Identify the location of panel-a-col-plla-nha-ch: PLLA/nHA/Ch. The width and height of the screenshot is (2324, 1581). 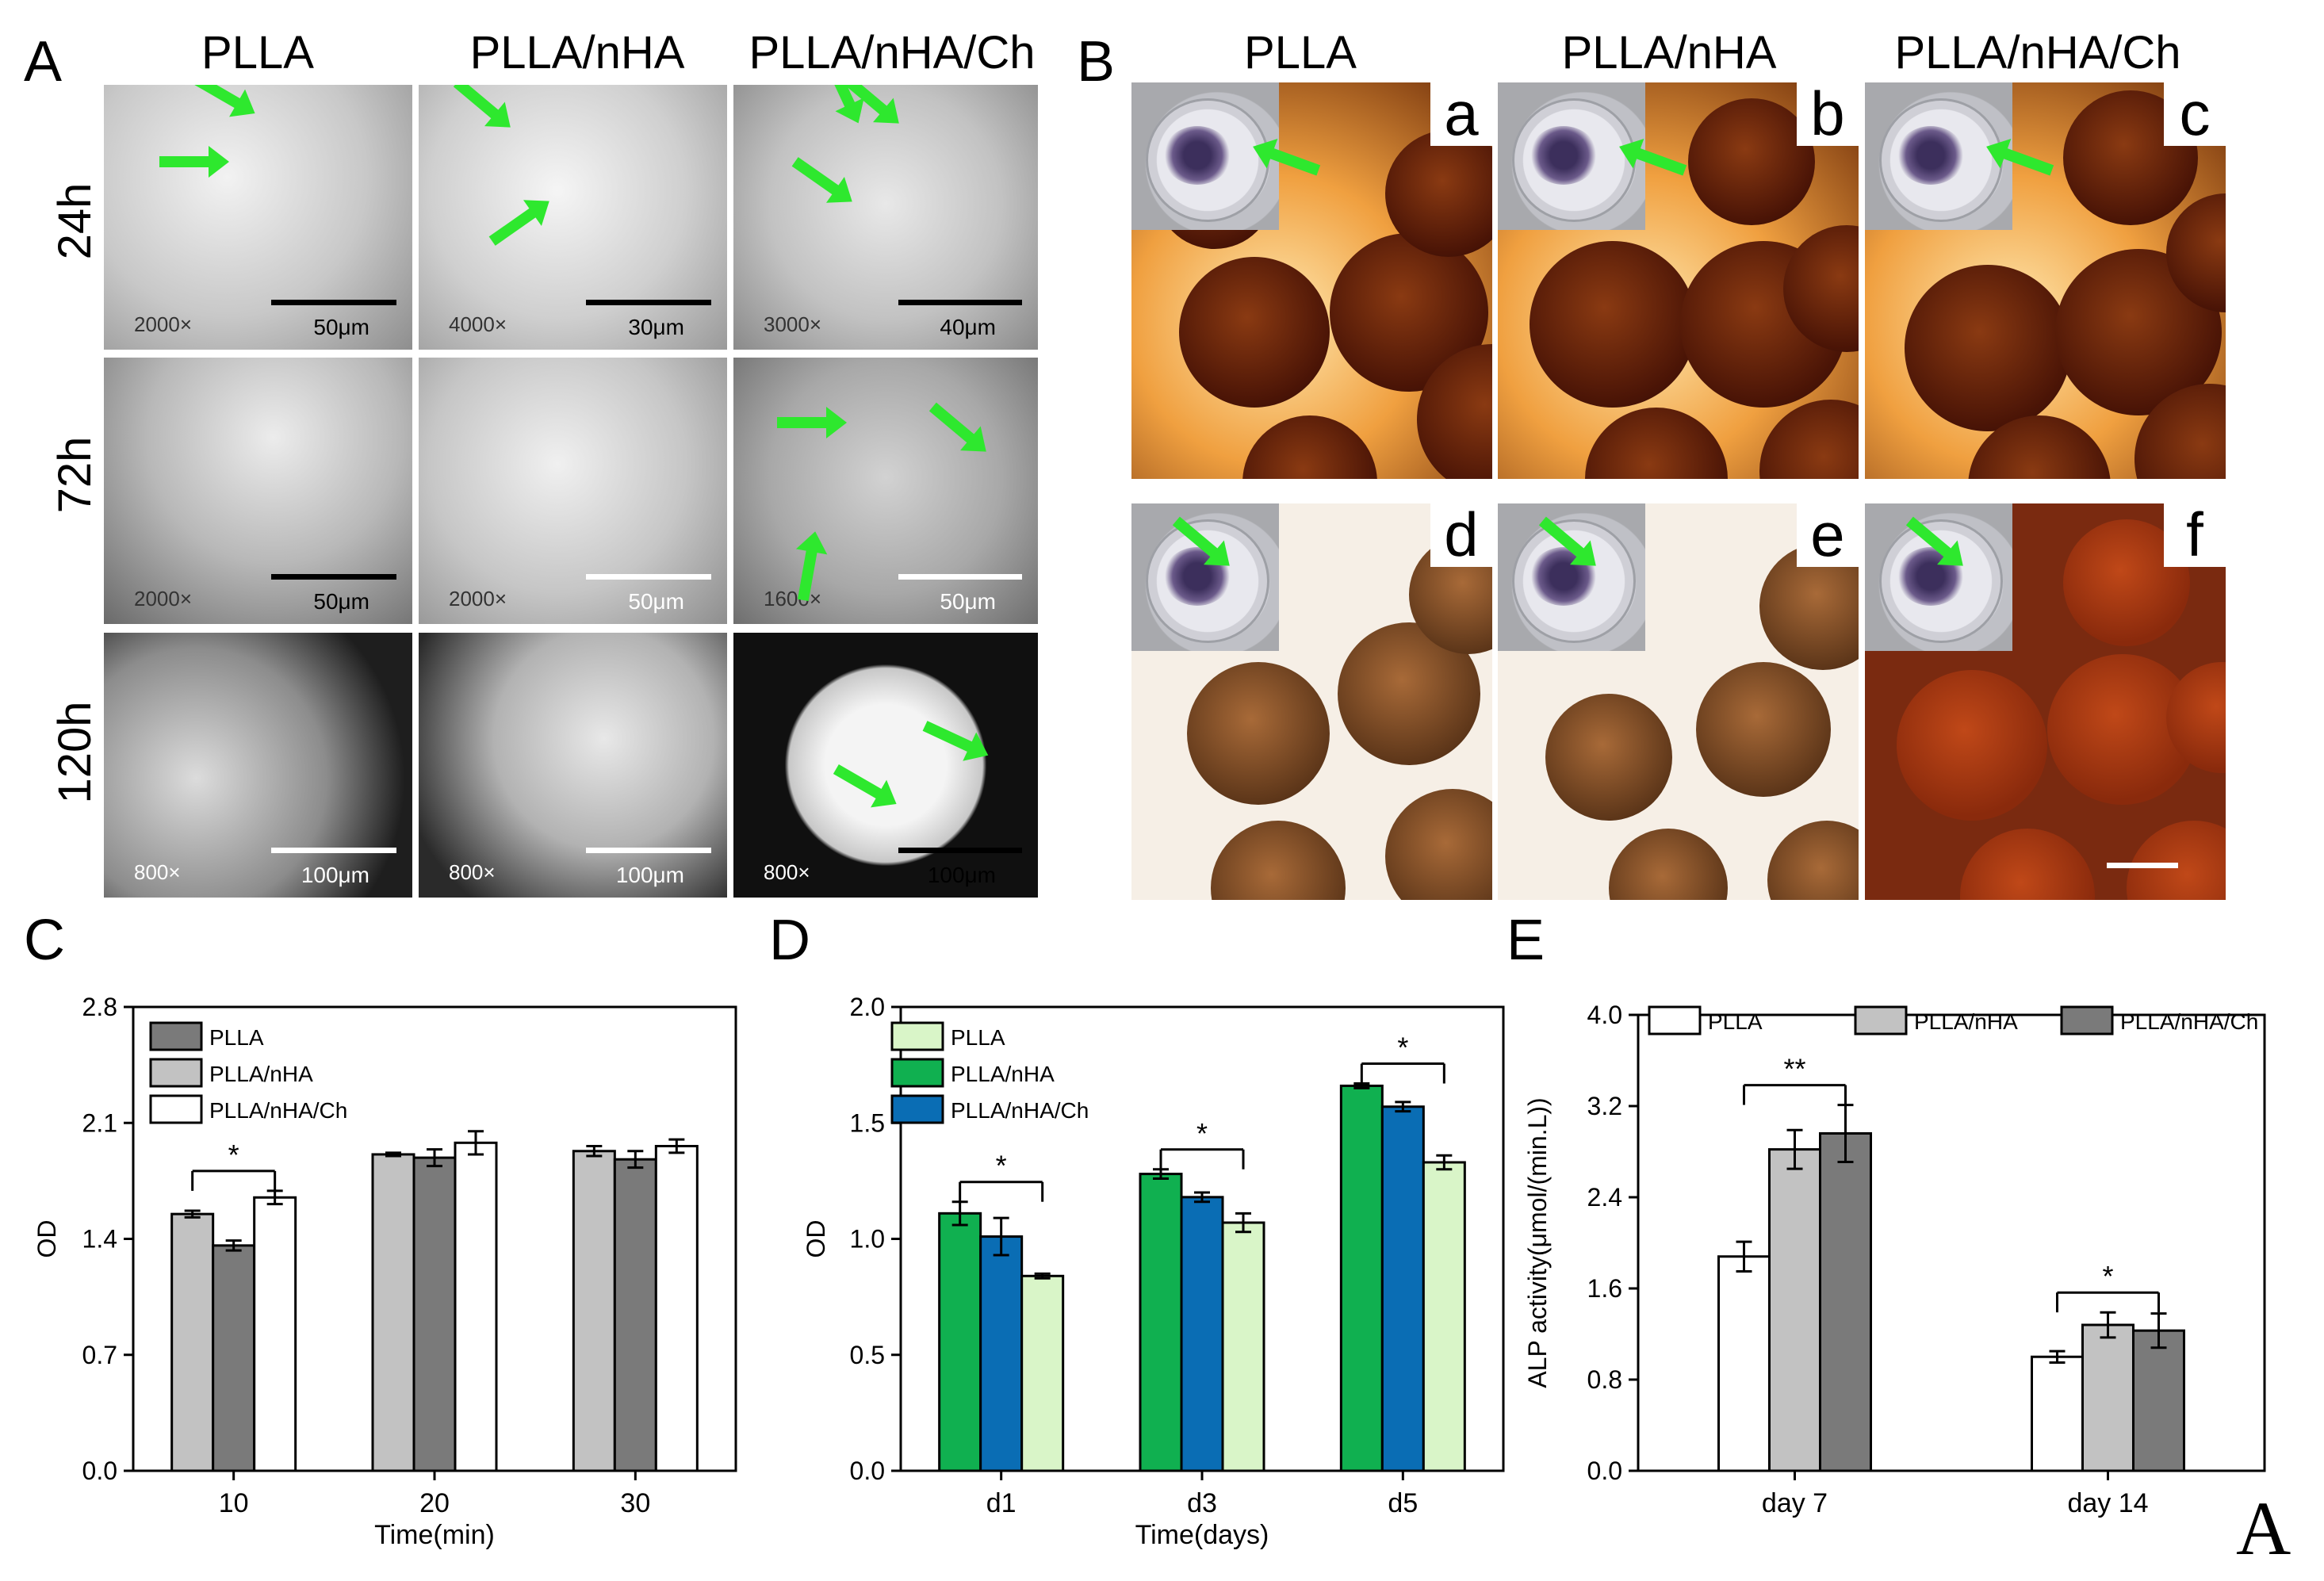
(893, 52).